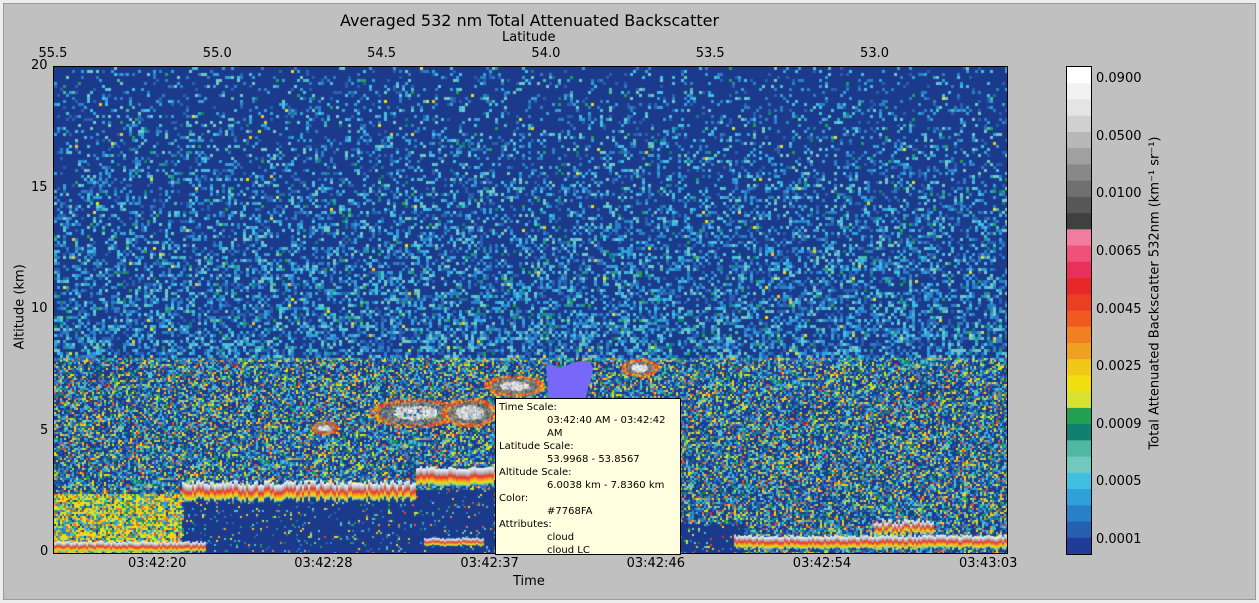 The width and height of the screenshot is (1259, 603). Describe the element at coordinates (988, 563) in the screenshot. I see `bottom-tick-label: 03:43:03` at that location.